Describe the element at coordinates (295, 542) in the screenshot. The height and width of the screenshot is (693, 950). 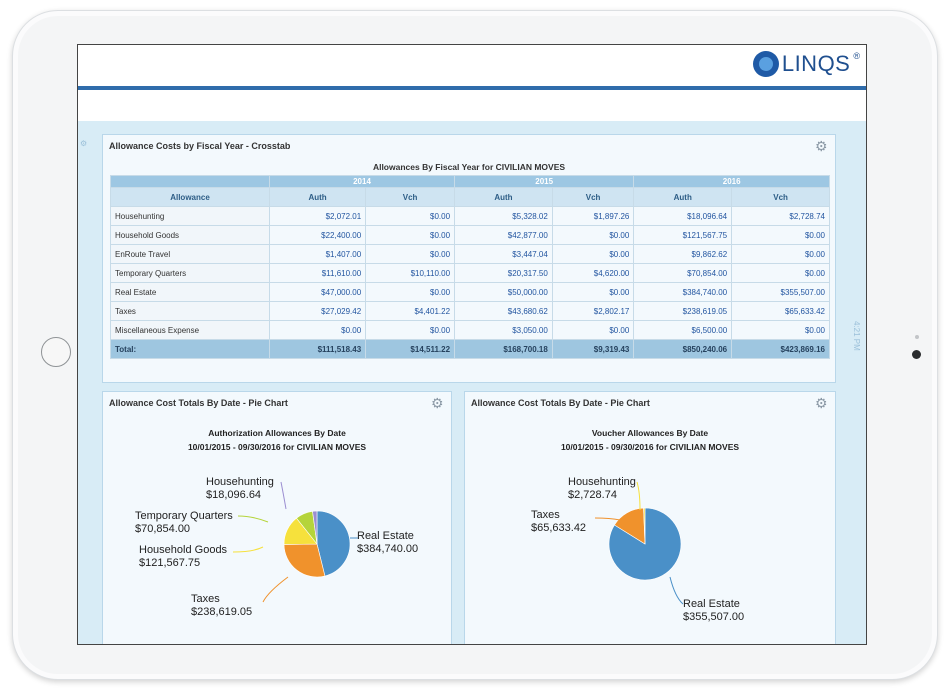
I see `auth-pie-chart` at that location.